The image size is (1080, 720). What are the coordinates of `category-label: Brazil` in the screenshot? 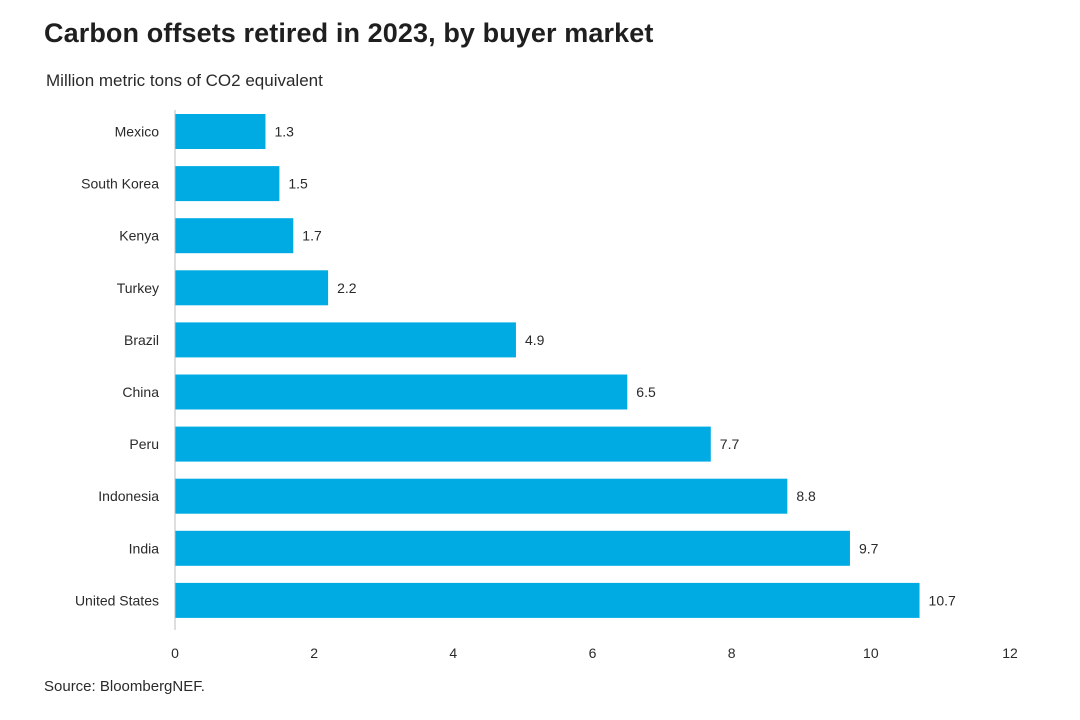 It's located at (141, 340).